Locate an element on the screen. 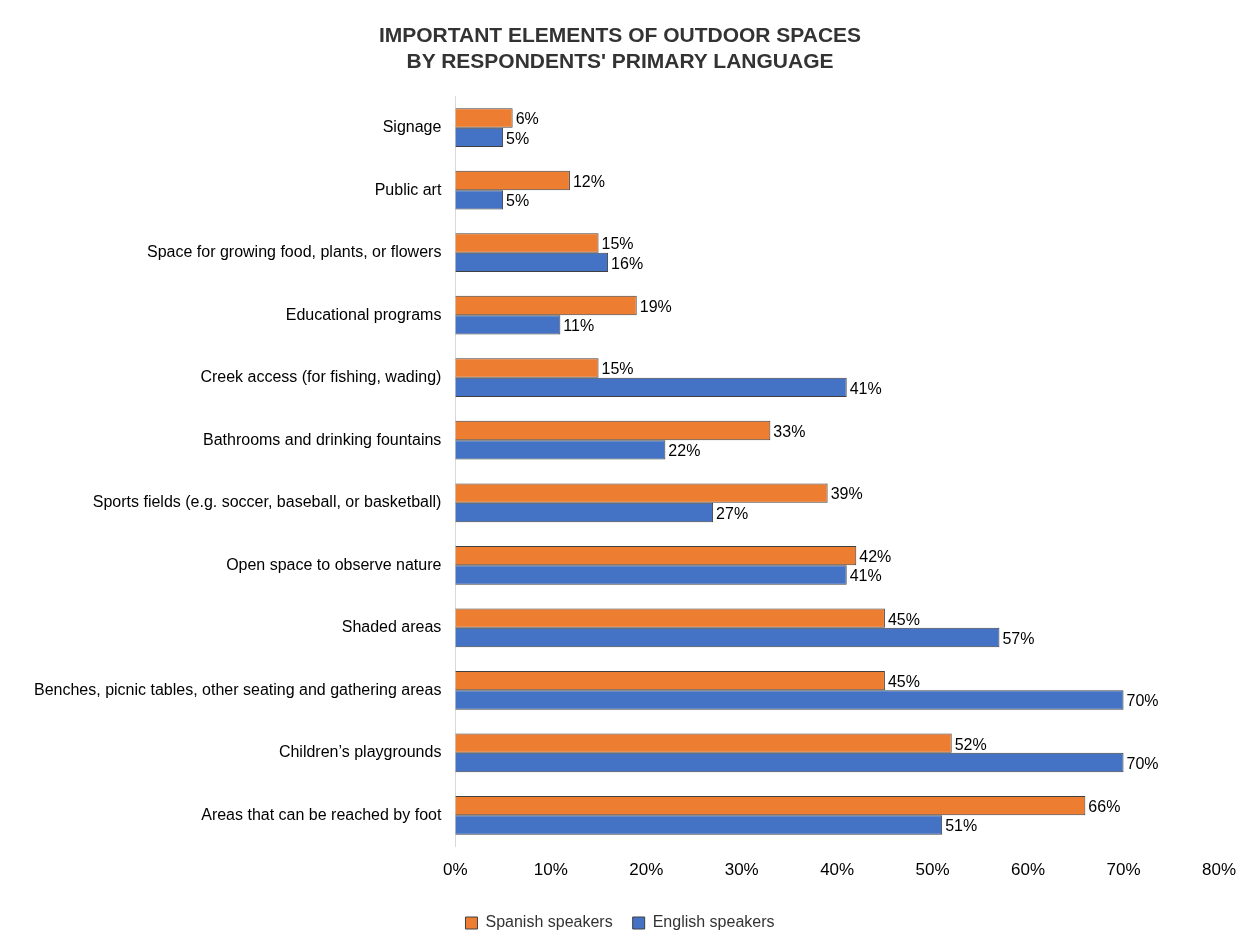 The height and width of the screenshot is (951, 1250). x-tick-label: 20% is located at coordinates (646, 870).